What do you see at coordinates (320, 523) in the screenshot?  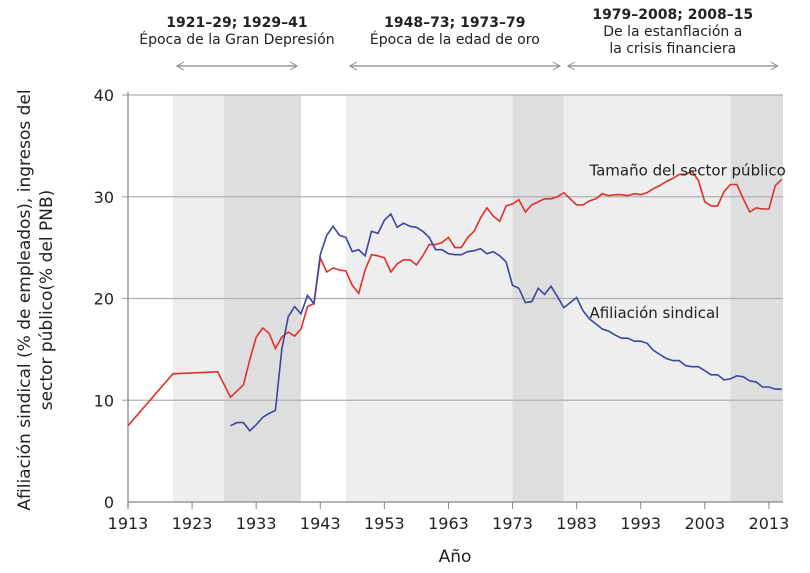 I see `x-tick-label: 1943` at bounding box center [320, 523].